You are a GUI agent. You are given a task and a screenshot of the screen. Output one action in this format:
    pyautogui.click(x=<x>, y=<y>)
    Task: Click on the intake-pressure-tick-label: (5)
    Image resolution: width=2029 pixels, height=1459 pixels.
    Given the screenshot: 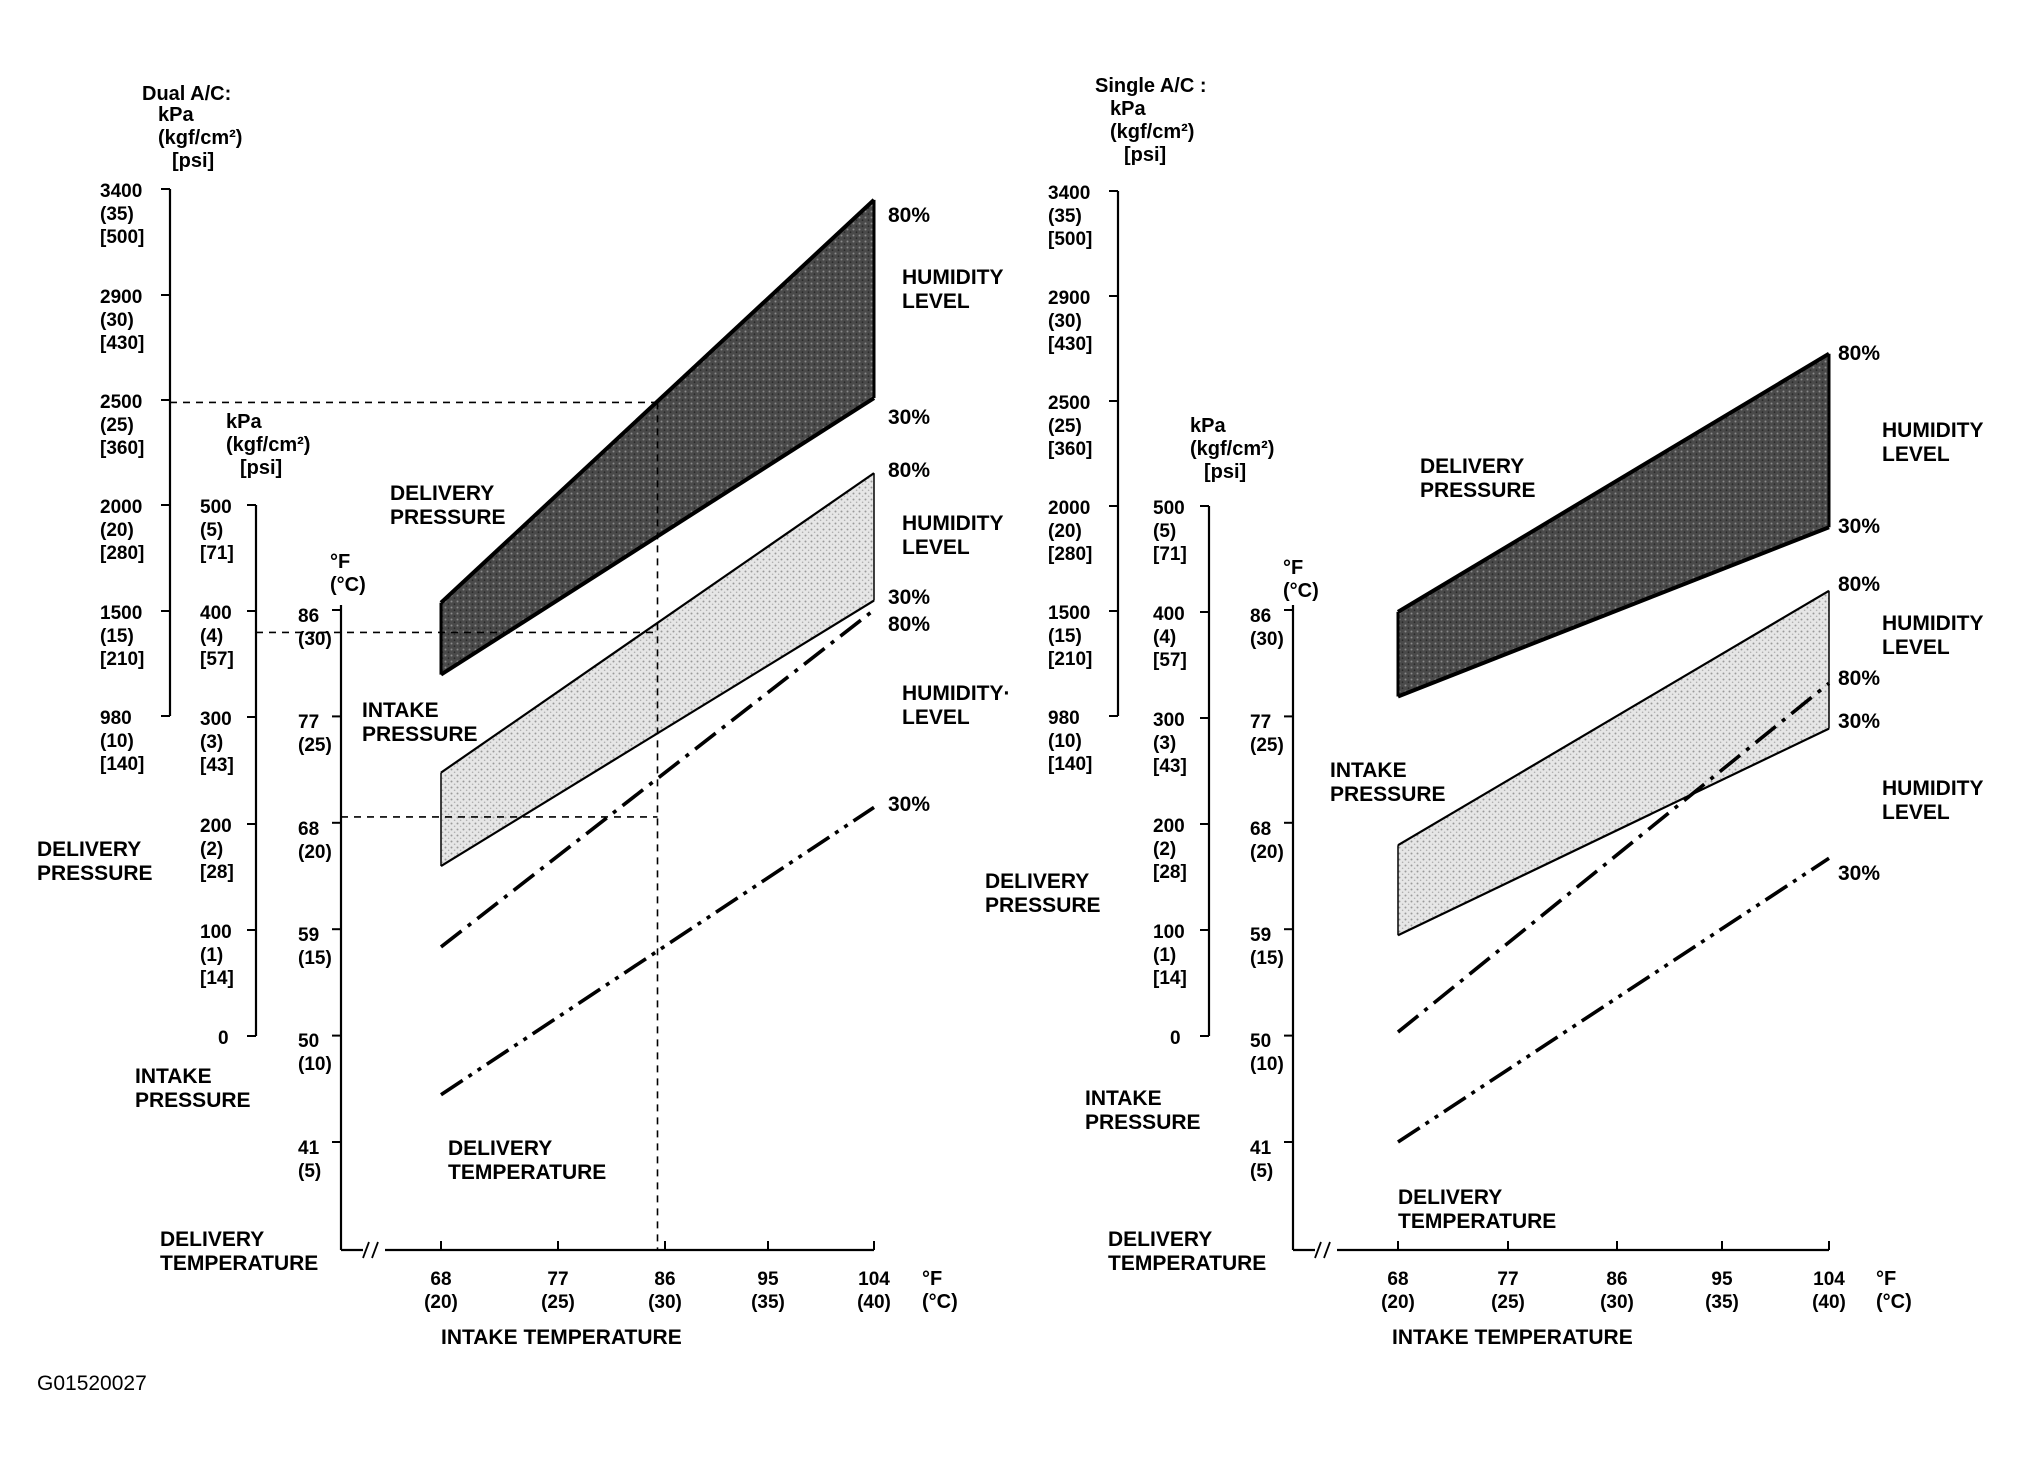 What is the action you would take?
    pyautogui.click(x=211, y=530)
    